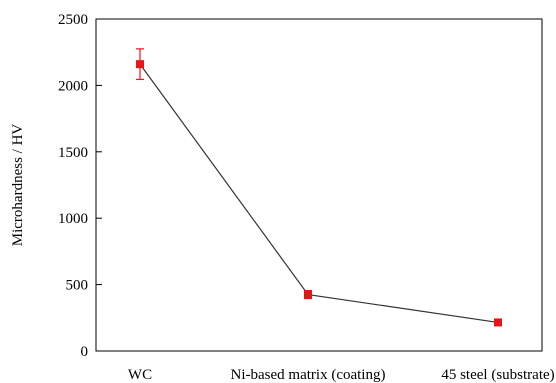  Describe the element at coordinates (140, 375) in the screenshot. I see `x-tick-label: WC` at that location.